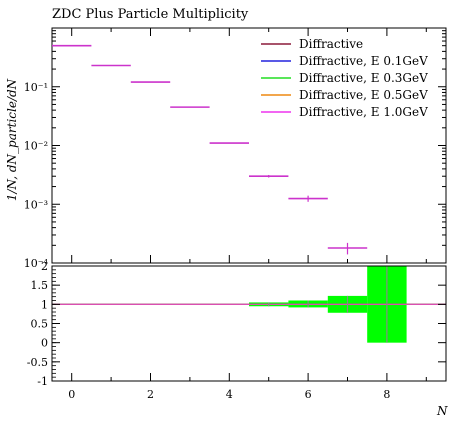 The image size is (461, 422). I want to click on ratio-y-tick-label: -1, so click(42, 381).